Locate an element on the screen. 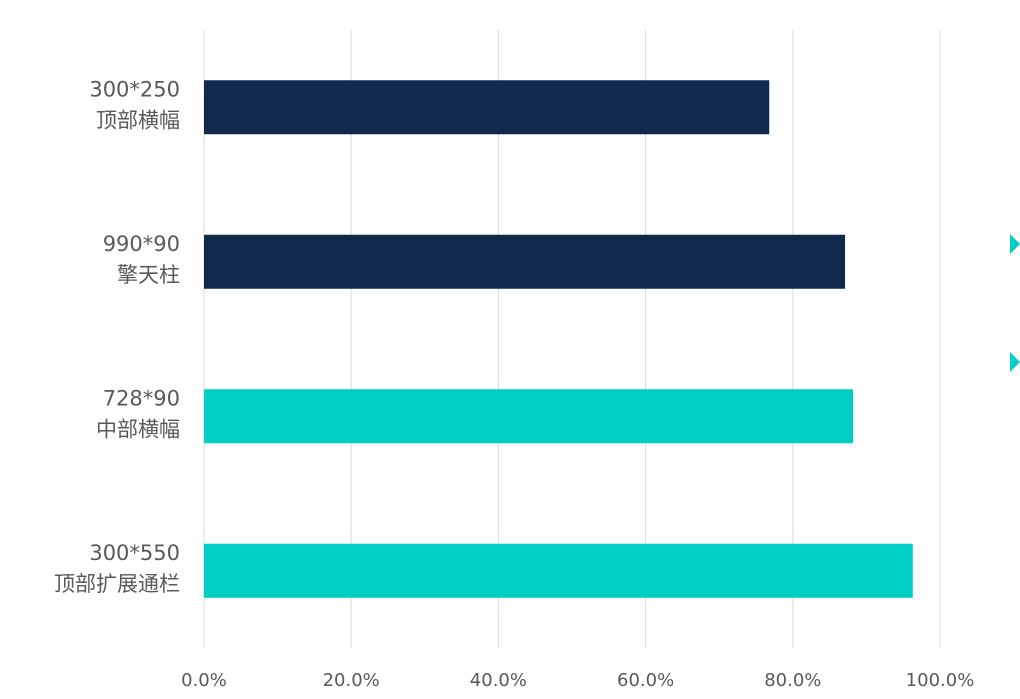 Image resolution: width=1020 pixels, height=699 pixels. x-tick-label: 60.0% is located at coordinates (645, 680).